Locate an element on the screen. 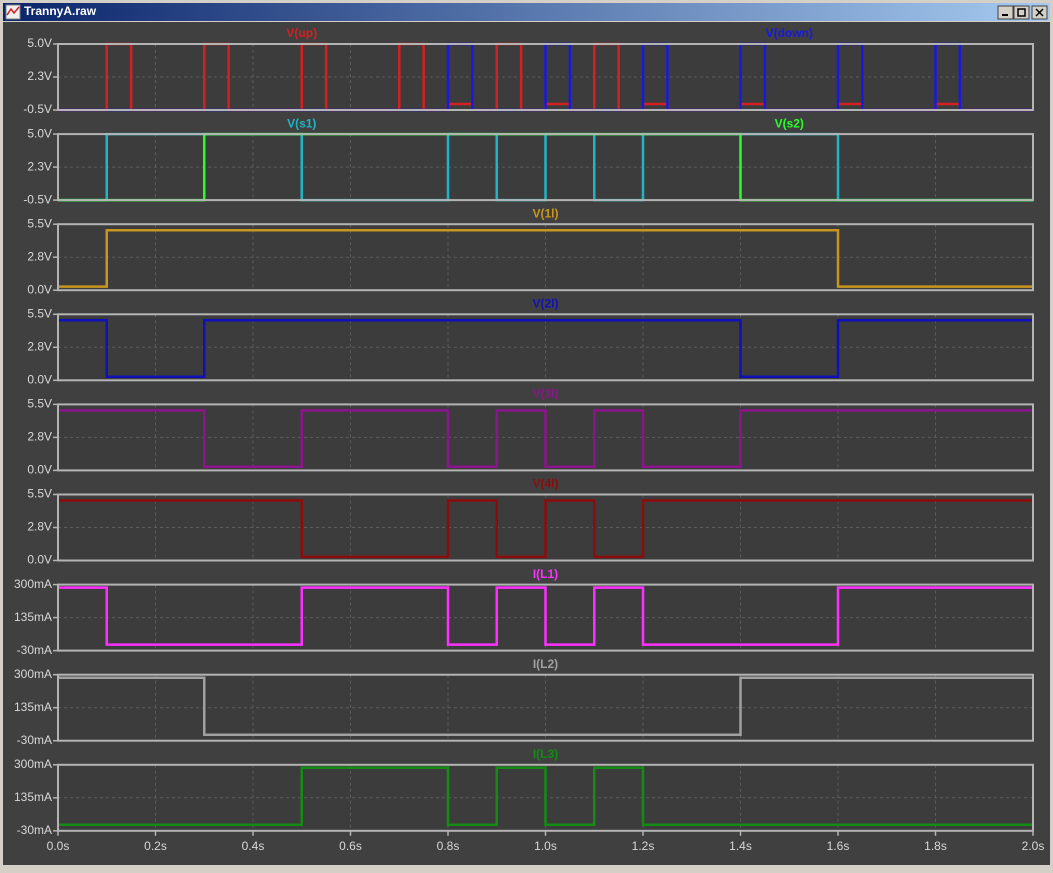 This screenshot has height=873, width=1053. x-tick-label: 0.6s is located at coordinates (350, 846).